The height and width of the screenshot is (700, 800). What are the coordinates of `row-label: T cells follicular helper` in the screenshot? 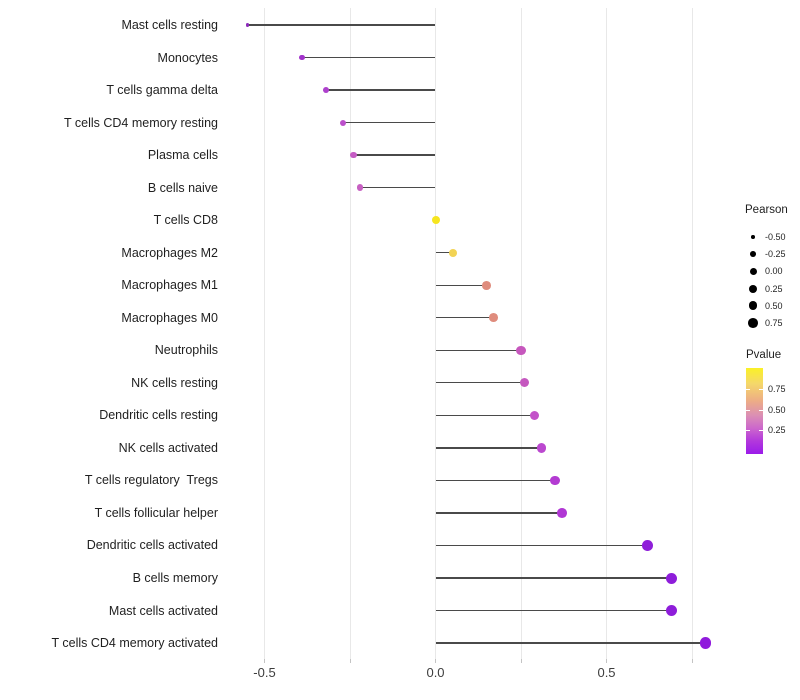 It's located at (156, 512).